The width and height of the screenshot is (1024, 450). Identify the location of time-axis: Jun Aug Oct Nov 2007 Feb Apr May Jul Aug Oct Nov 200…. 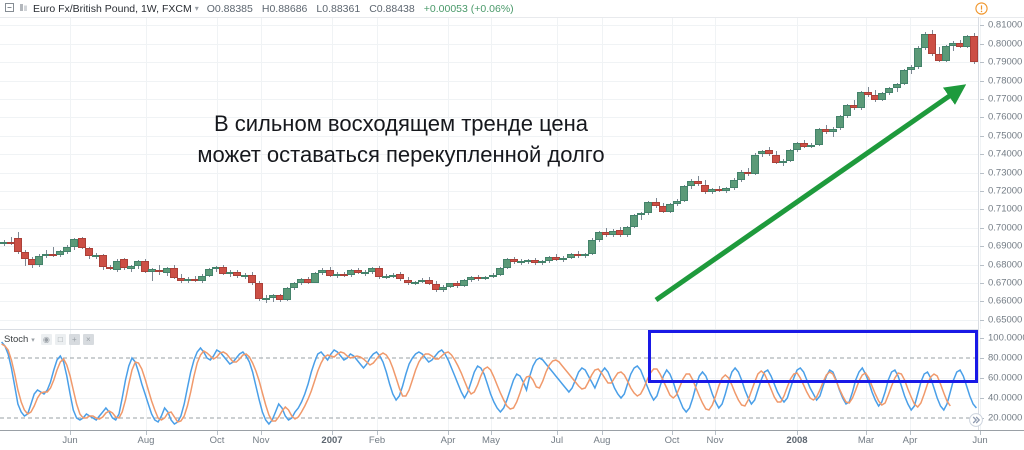
(512, 440).